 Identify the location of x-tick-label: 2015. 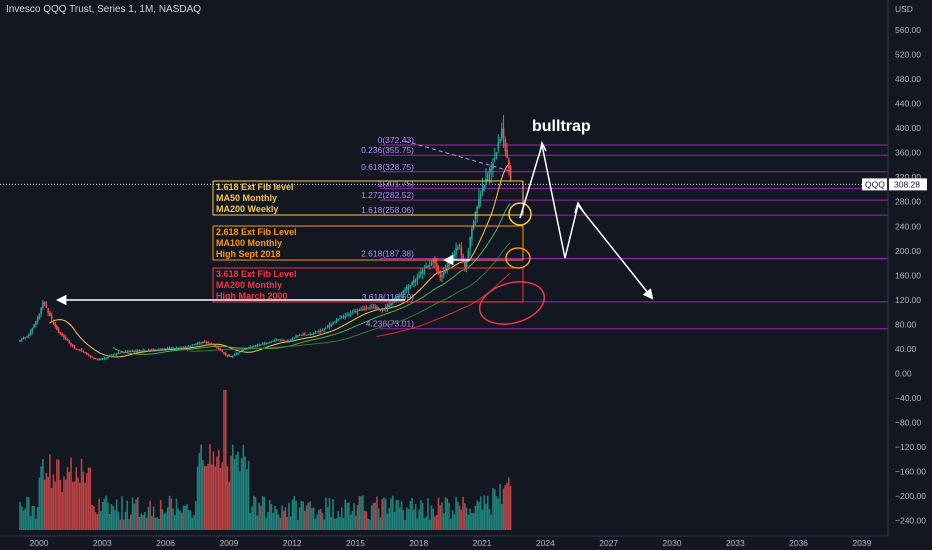
(355, 543).